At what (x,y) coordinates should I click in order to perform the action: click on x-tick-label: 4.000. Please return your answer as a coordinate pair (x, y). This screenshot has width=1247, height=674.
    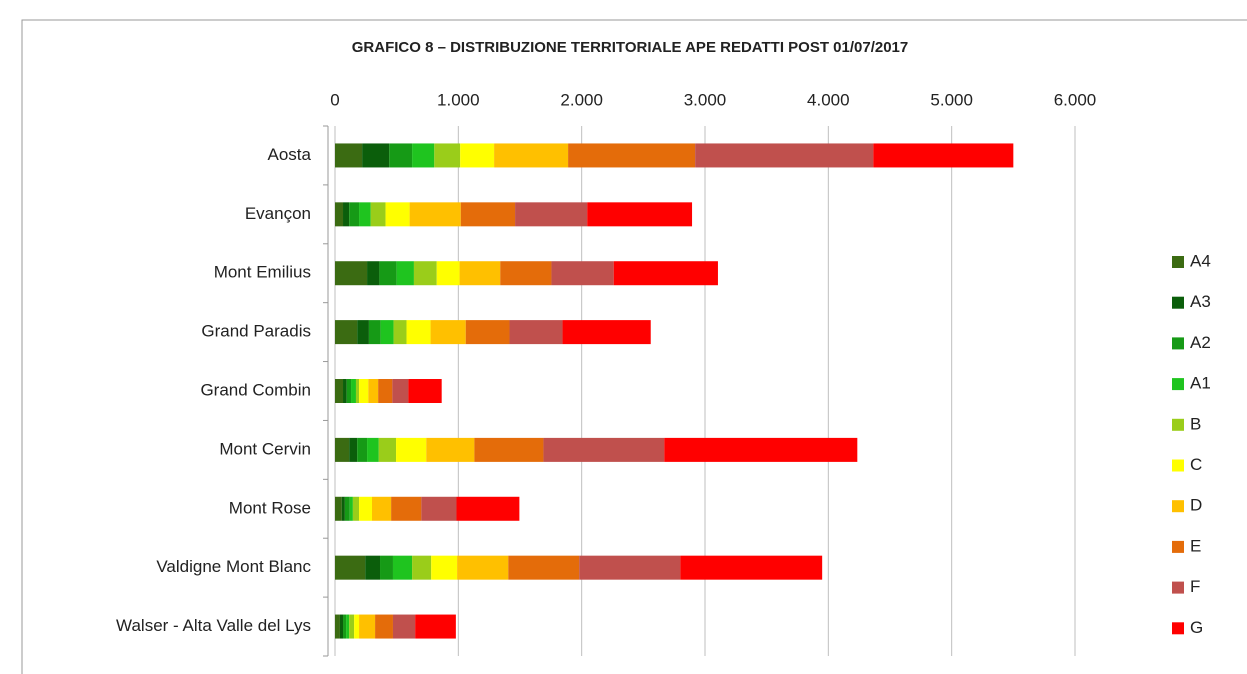
    Looking at the image, I should click on (828, 99).